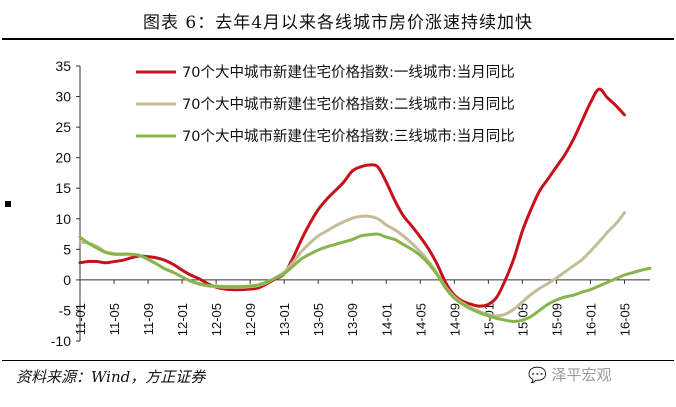 Image resolution: width=676 pixels, height=407 pixels. What do you see at coordinates (318, 319) in the screenshot?
I see `x-tick-label: 13-05` at bounding box center [318, 319].